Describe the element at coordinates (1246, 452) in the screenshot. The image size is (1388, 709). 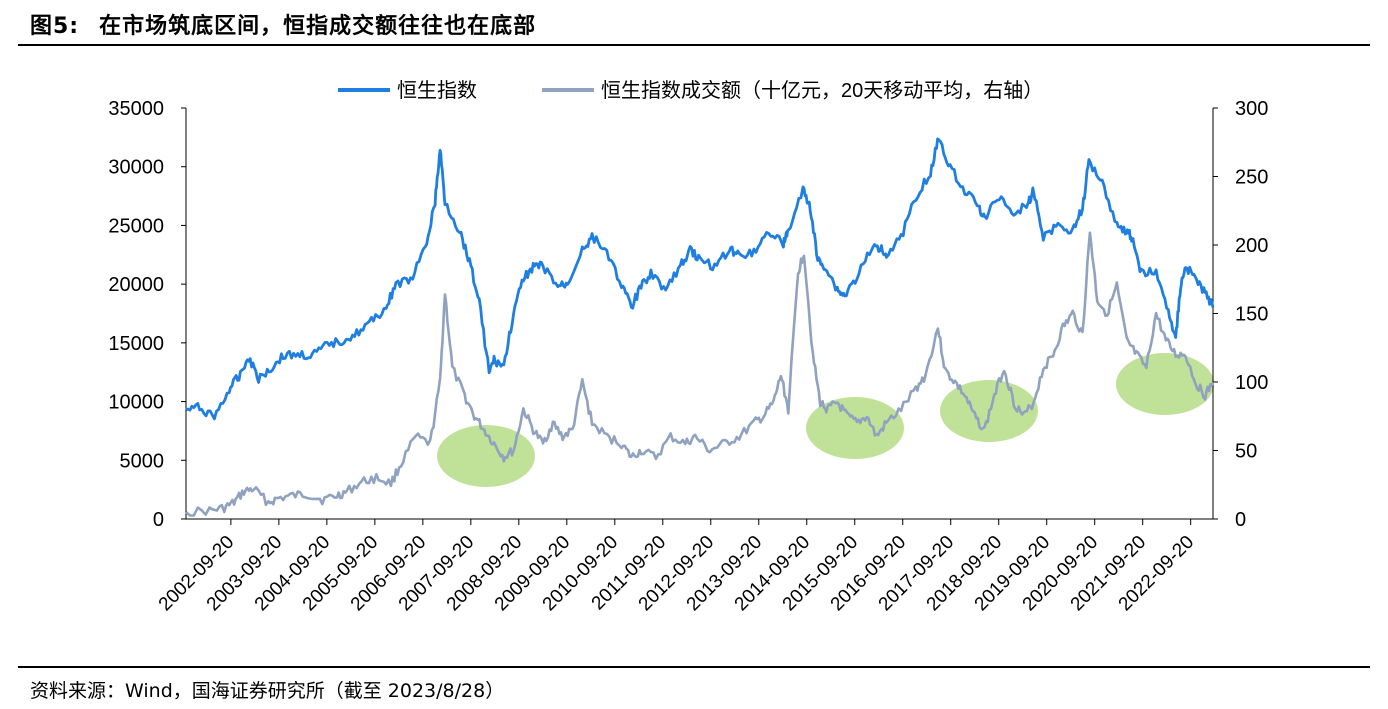
I see `right-tick-label: 50` at that location.